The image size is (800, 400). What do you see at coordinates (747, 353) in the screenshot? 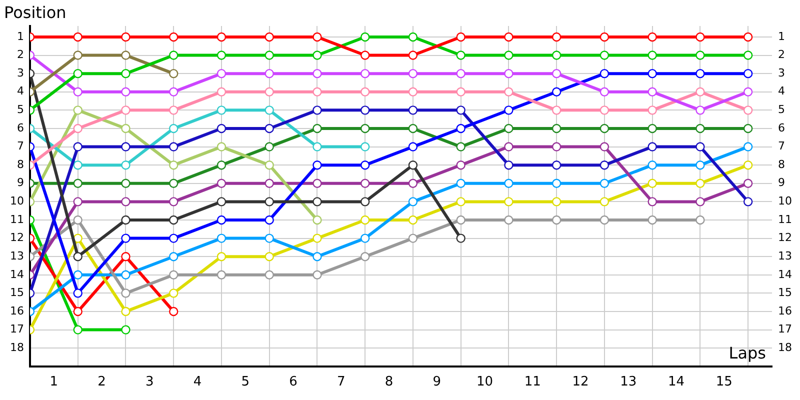
I see `x-axis-title: Laps` at bounding box center [747, 353].